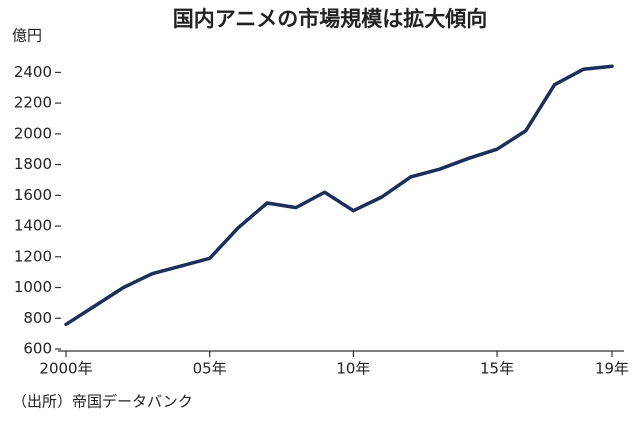 The height and width of the screenshot is (421, 638). Describe the element at coordinates (33, 164) in the screenshot. I see `y-tick-label: 1800` at that location.